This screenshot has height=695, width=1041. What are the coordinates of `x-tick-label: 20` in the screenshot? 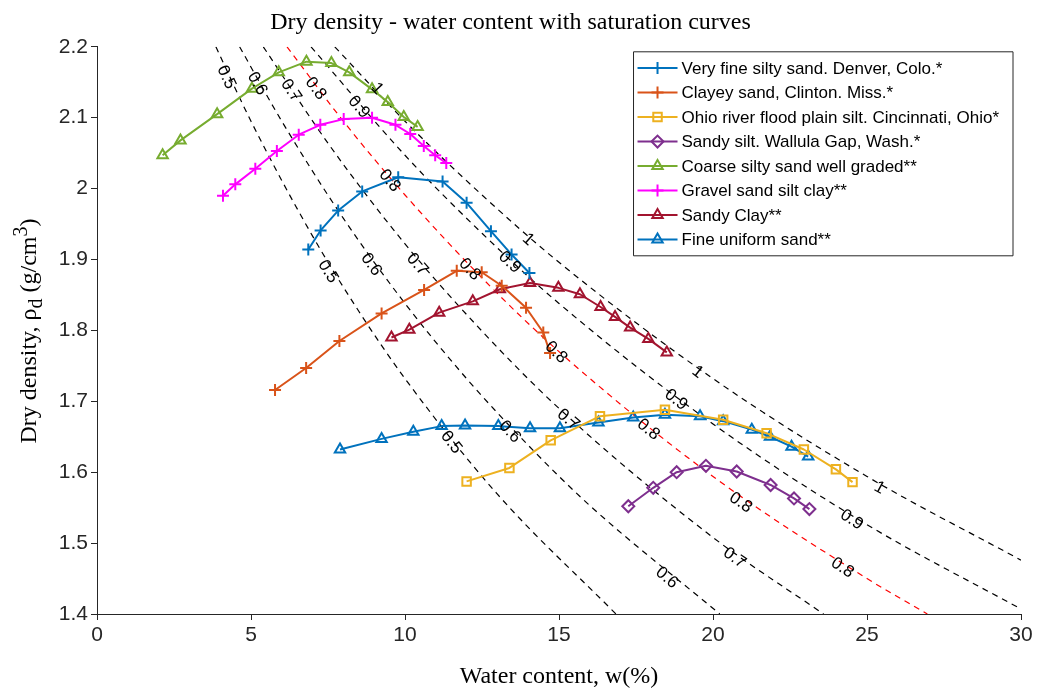 It's located at (713, 634).